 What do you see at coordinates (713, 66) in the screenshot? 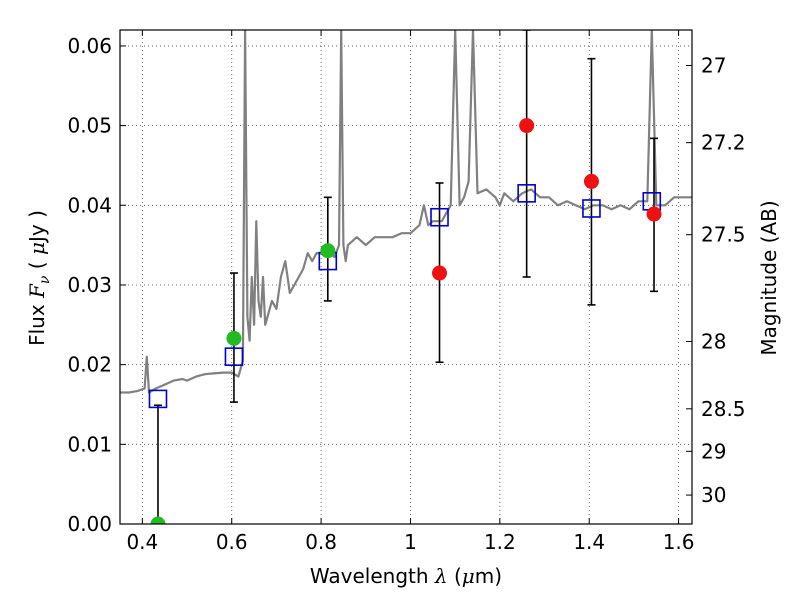
I see `y2-tick-label: 27` at bounding box center [713, 66].